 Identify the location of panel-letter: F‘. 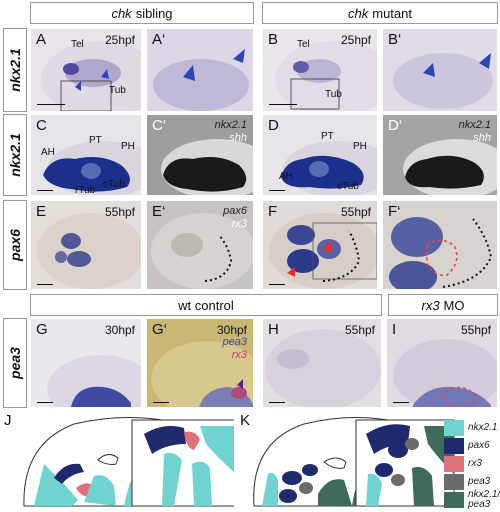
(394, 211).